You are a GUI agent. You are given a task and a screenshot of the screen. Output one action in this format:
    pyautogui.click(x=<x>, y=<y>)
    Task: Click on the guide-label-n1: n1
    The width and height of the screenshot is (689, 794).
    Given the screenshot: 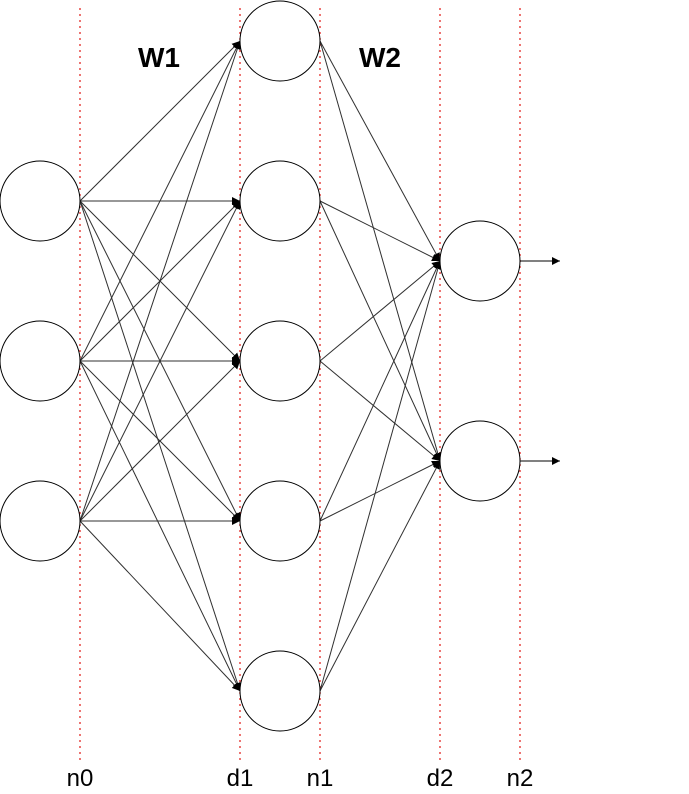 What is the action you would take?
    pyautogui.click(x=320, y=778)
    